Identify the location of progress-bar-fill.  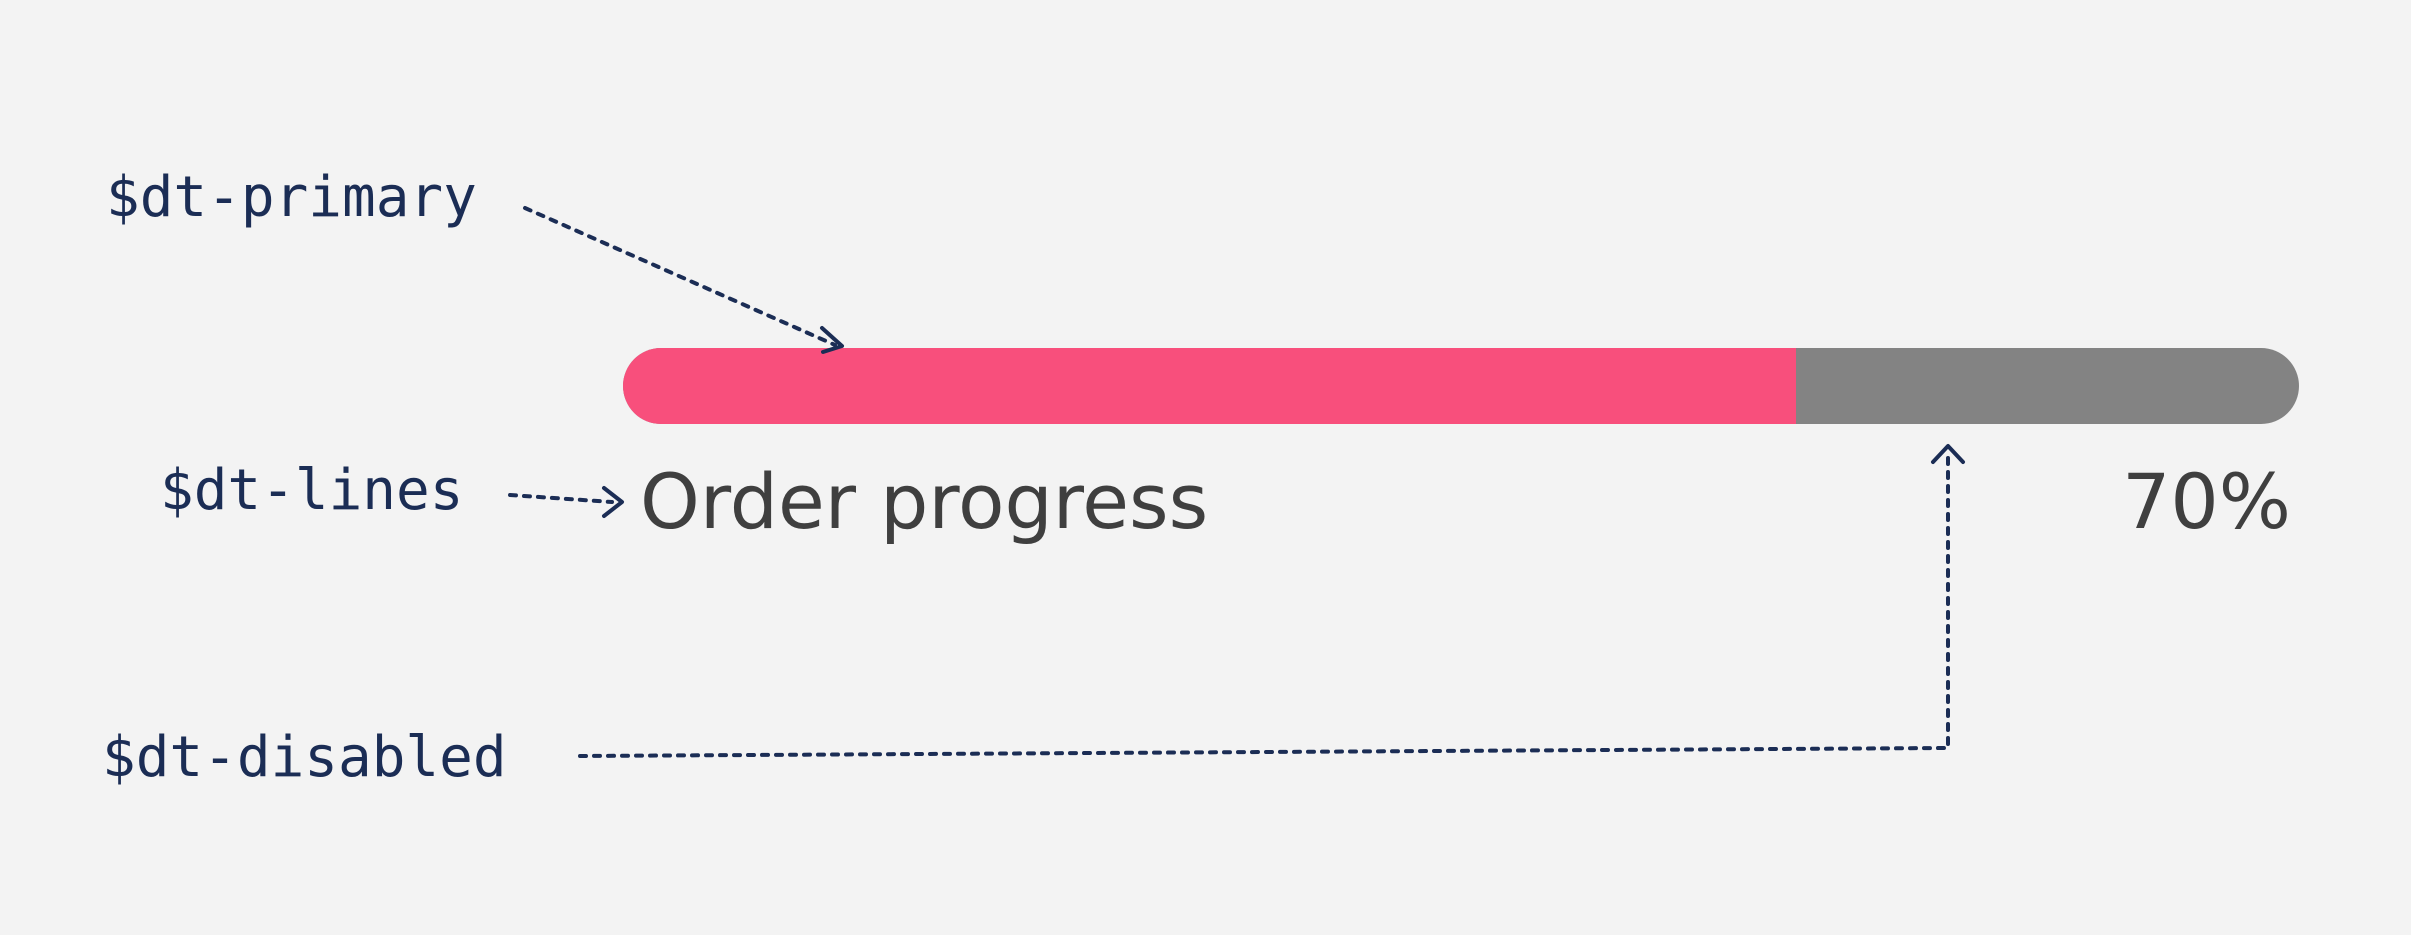
(1210, 386).